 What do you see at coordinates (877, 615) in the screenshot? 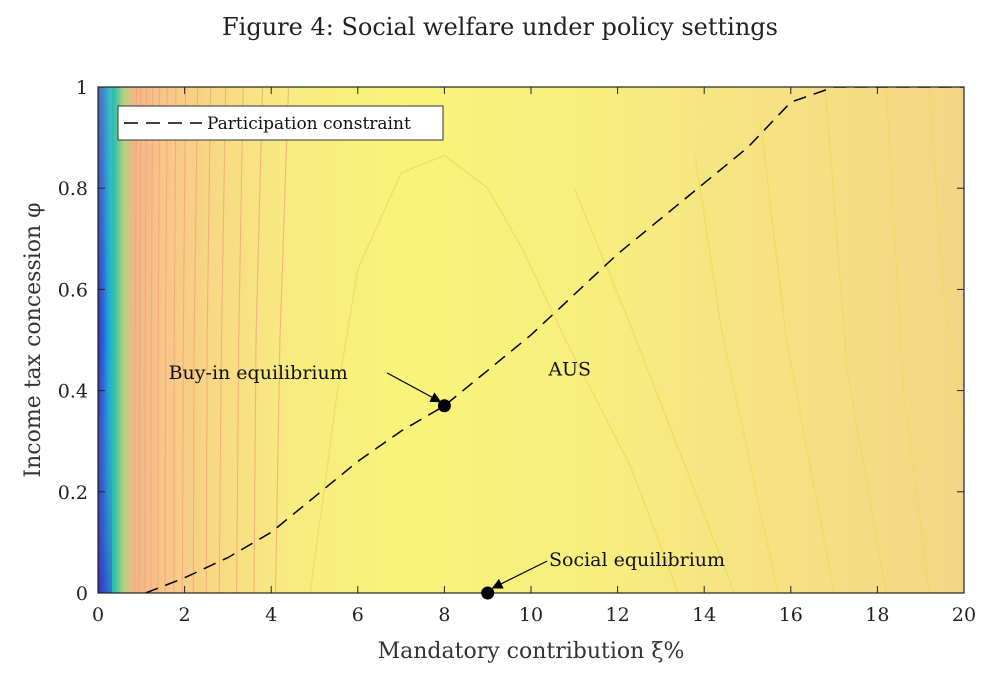
I see `x-tick-label: 18` at bounding box center [877, 615].